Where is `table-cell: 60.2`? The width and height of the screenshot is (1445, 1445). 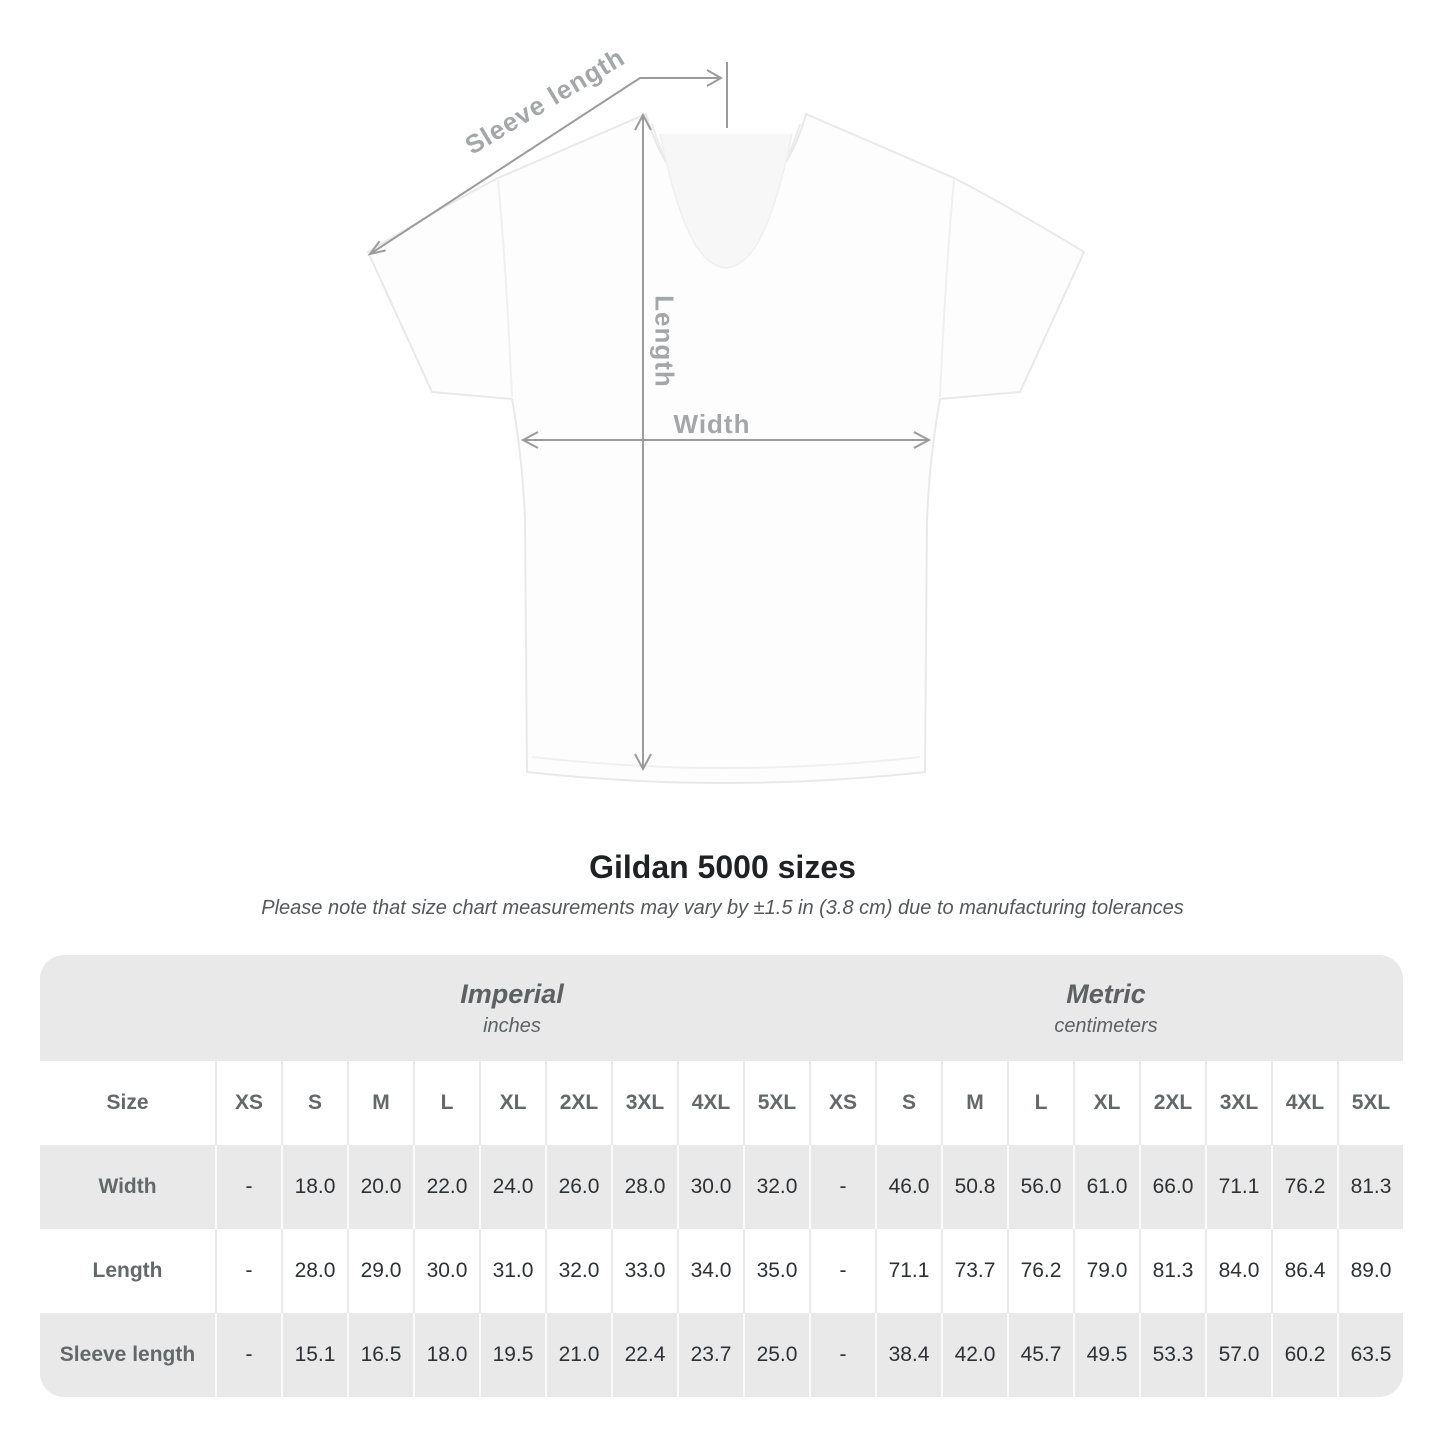 table-cell: 60.2 is located at coordinates (1304, 1355).